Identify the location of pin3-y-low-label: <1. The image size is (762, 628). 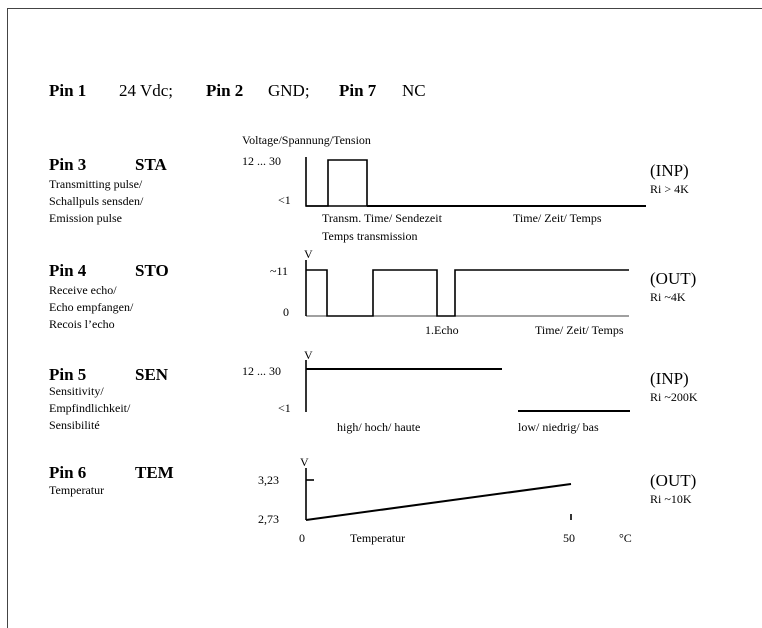
(284, 200).